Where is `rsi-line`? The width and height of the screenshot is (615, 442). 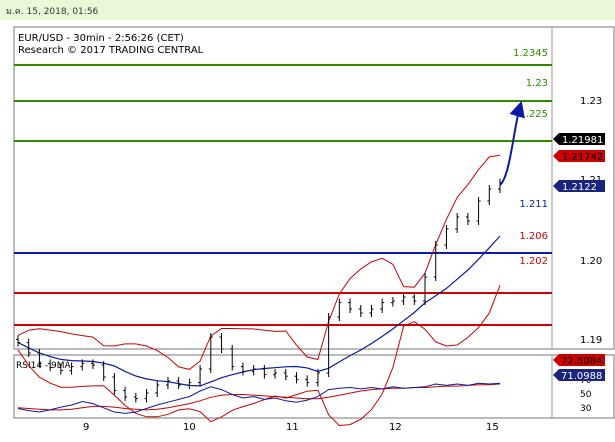
rsi-line is located at coordinates (259, 398).